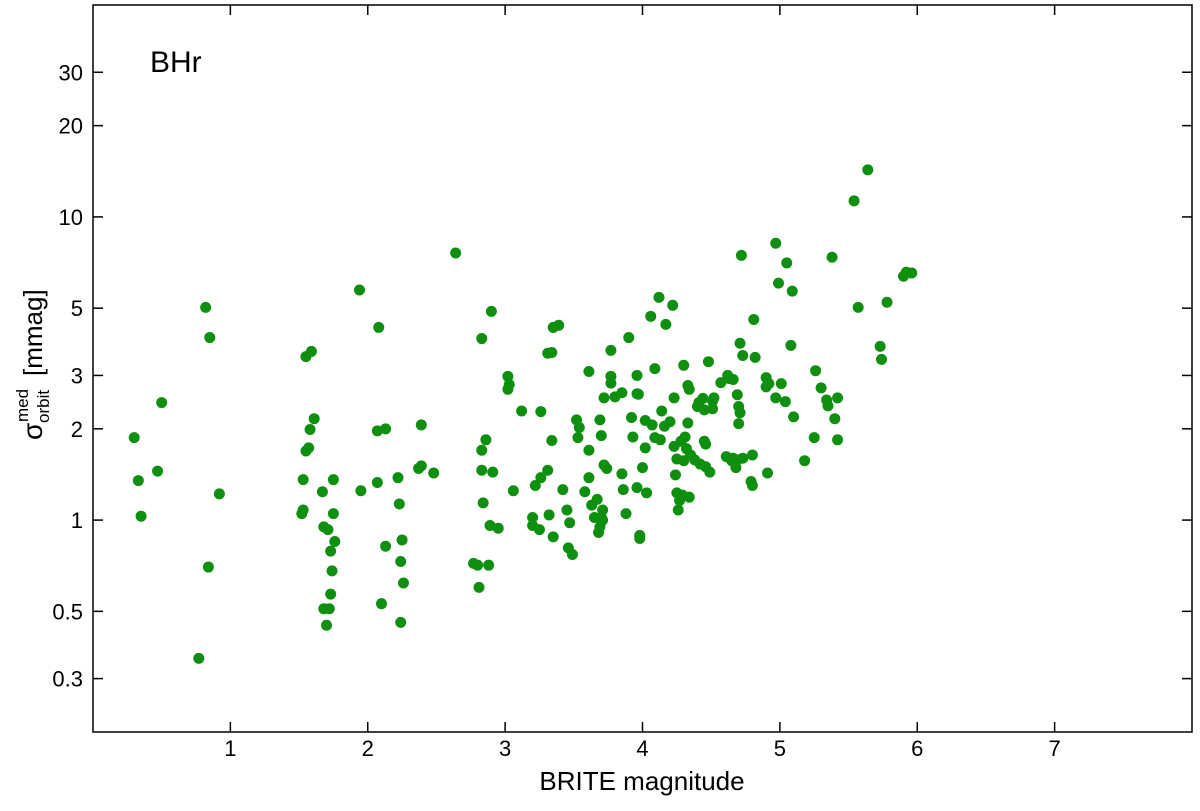  I want to click on y-tick-label: 0.5, so click(67, 611).